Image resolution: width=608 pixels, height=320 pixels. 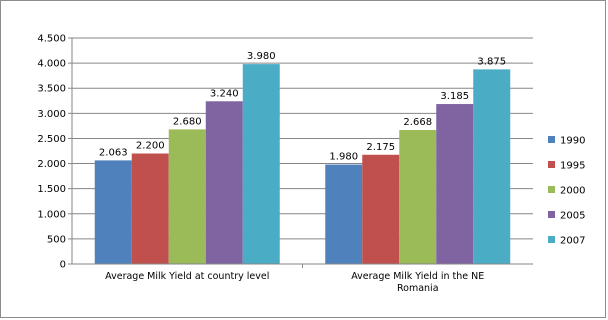 I want to click on y-tick-label: 4.500, so click(x=51, y=39).